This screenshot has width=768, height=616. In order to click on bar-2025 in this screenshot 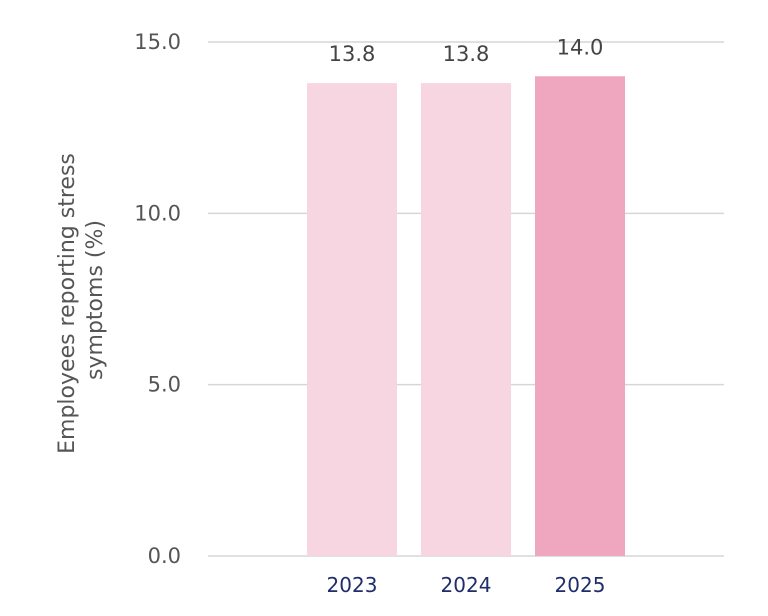, I will do `click(580, 316)`.